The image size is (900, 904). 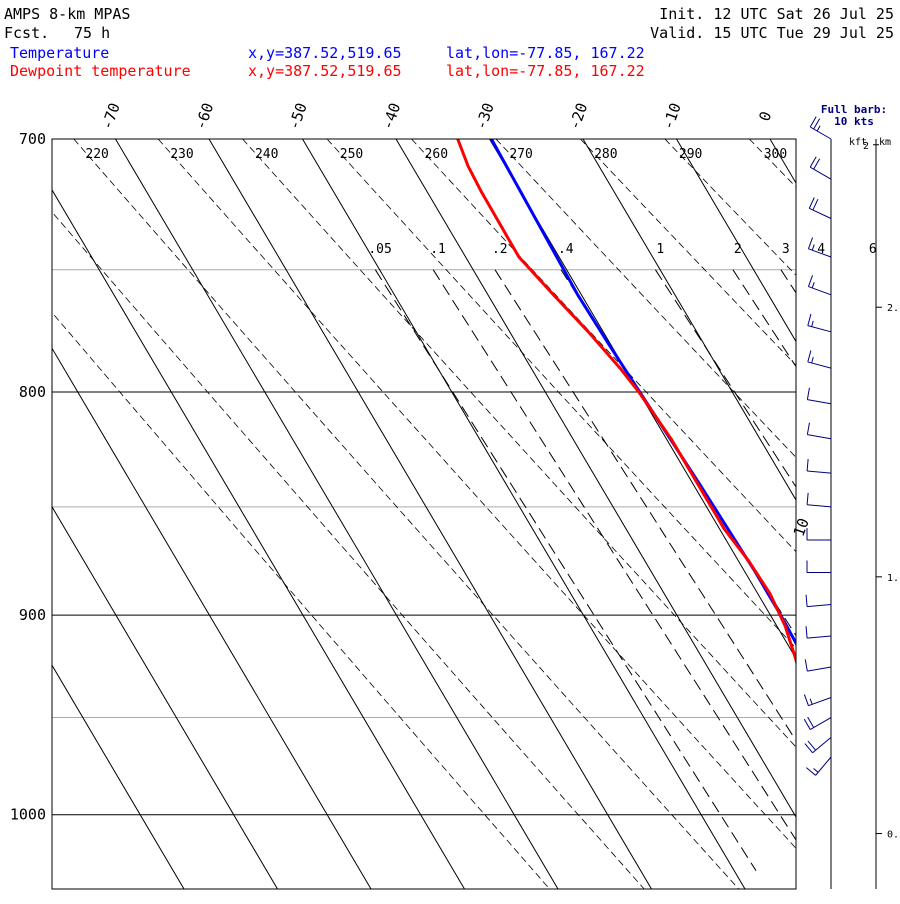 I want to click on theta-label: 260, so click(x=436, y=154).